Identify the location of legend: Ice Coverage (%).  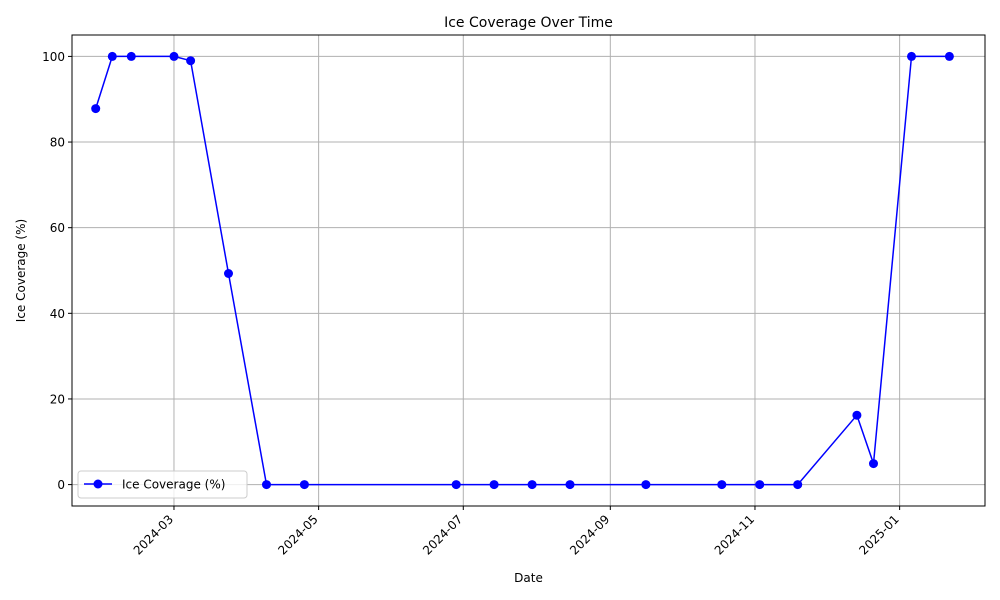
(162, 484).